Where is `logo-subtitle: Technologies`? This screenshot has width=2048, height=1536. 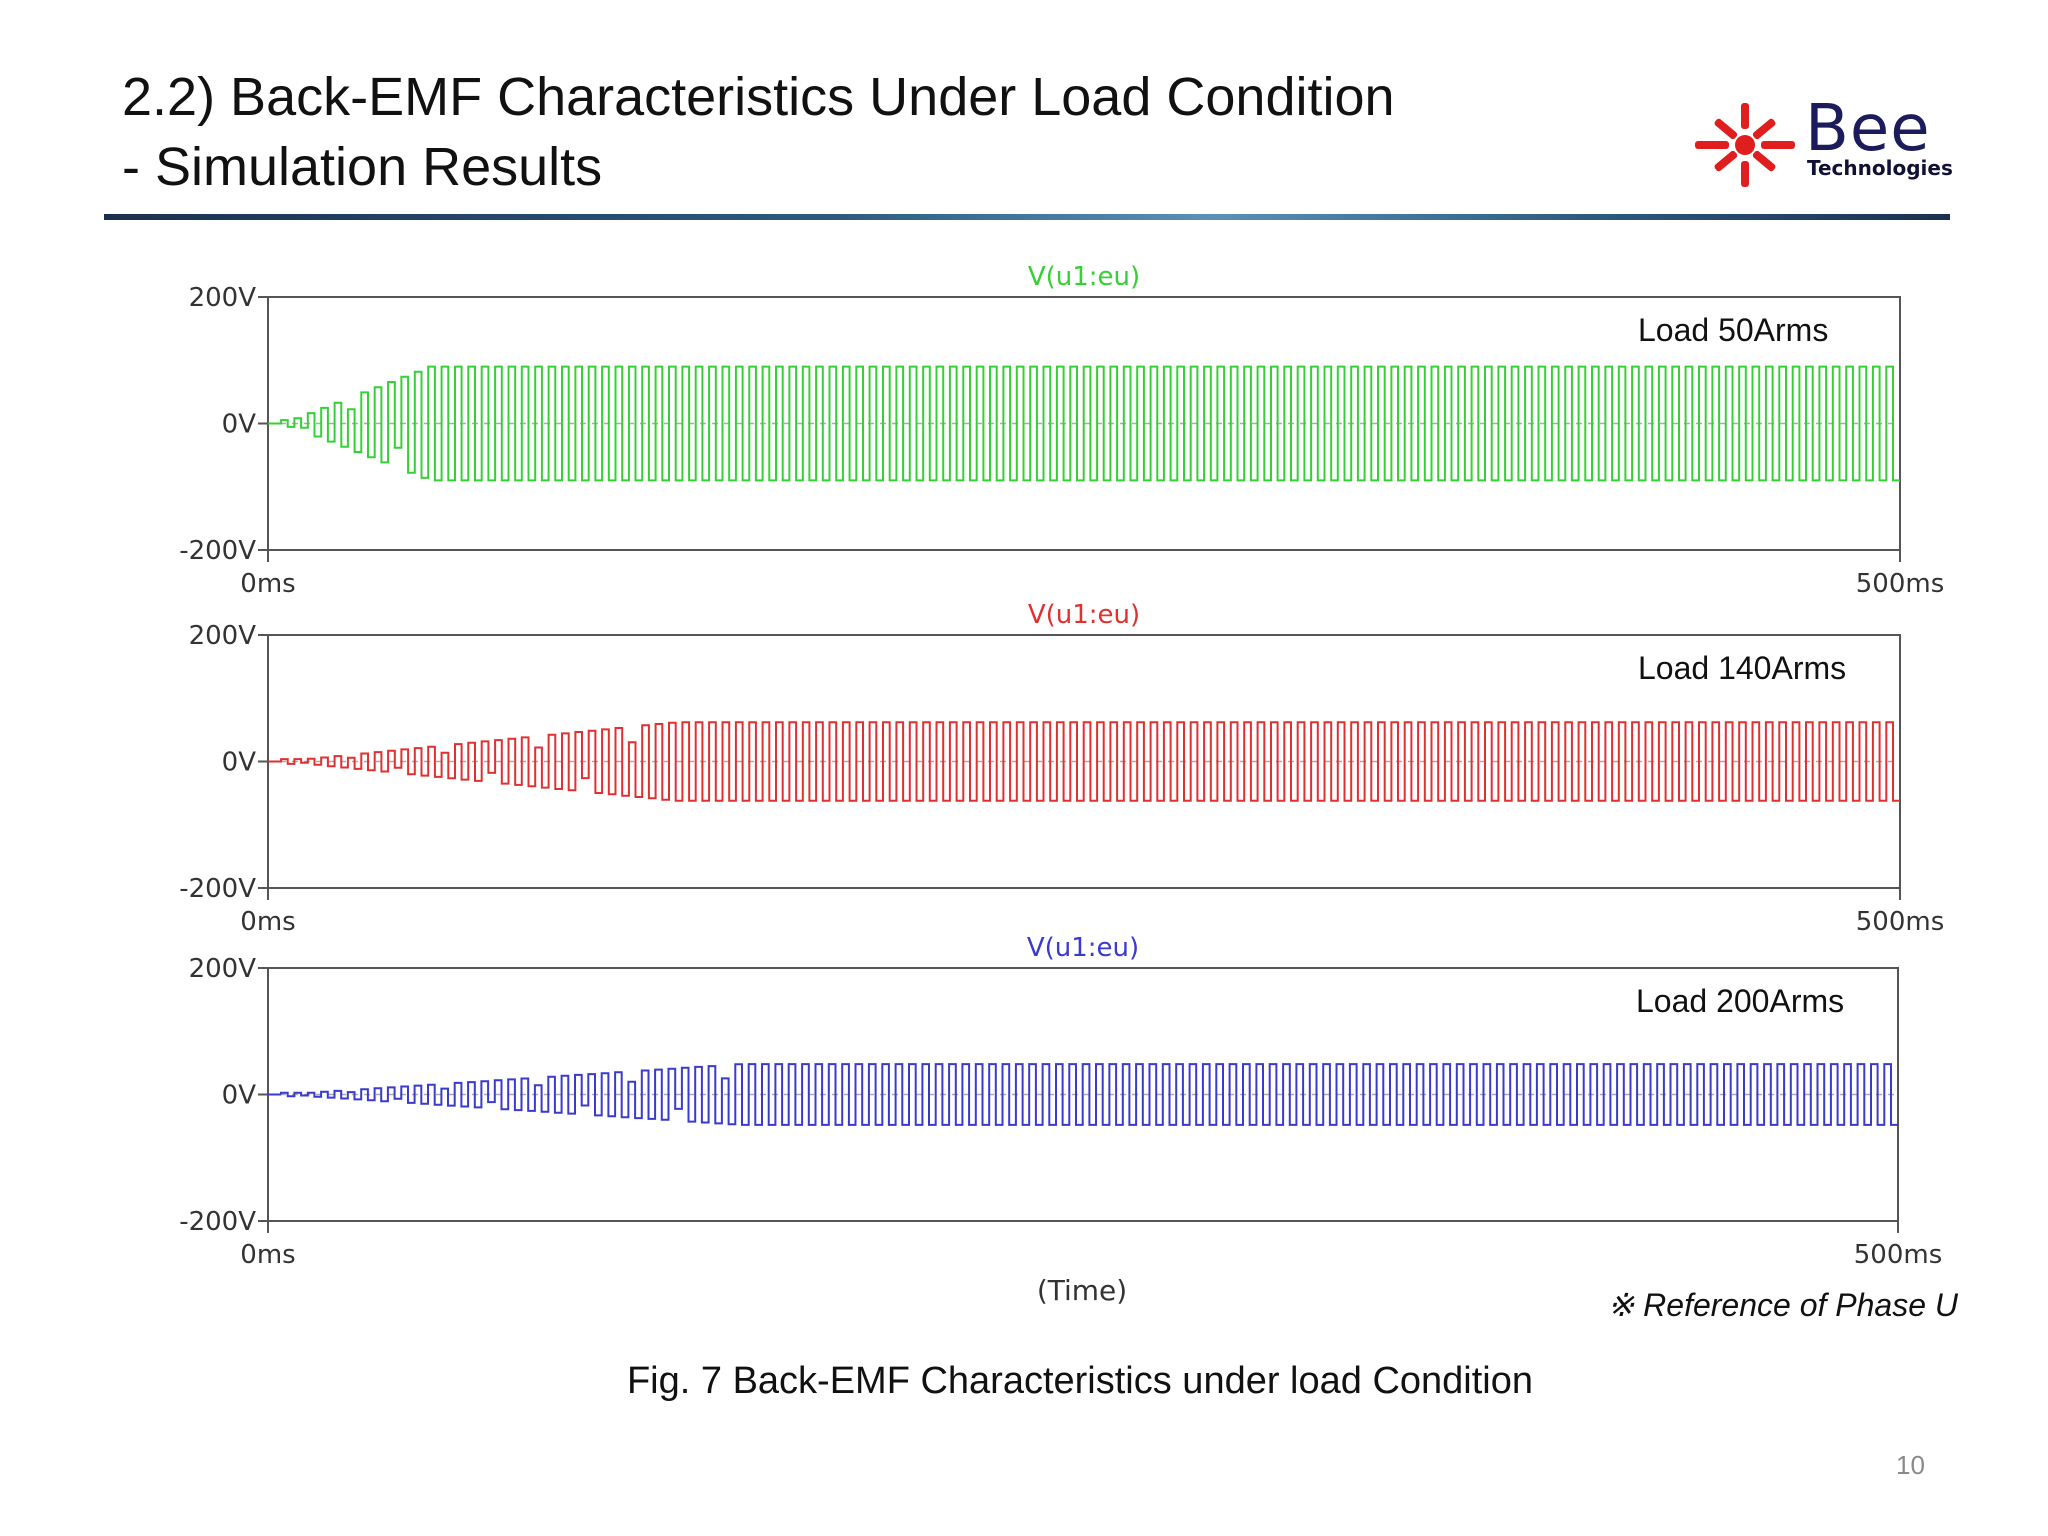
logo-subtitle: Technologies is located at coordinates (1880, 168).